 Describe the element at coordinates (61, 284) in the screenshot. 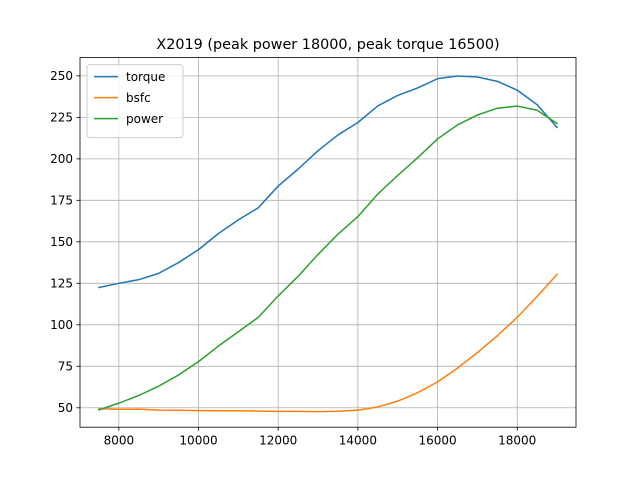

I see `y-tick-label: 125` at that location.